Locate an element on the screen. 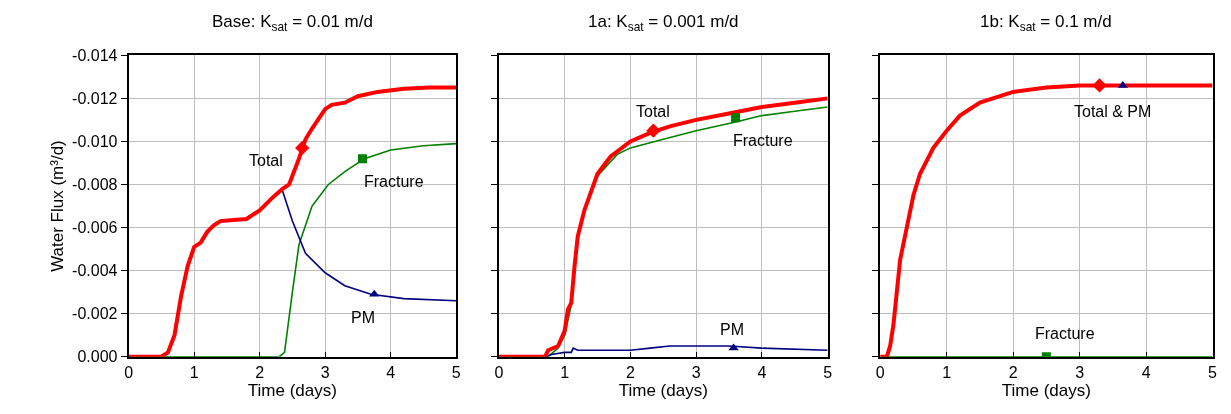  chart-title: 1a: K$_{sat}$ = 0.001 m/d is located at coordinates (663, 23).